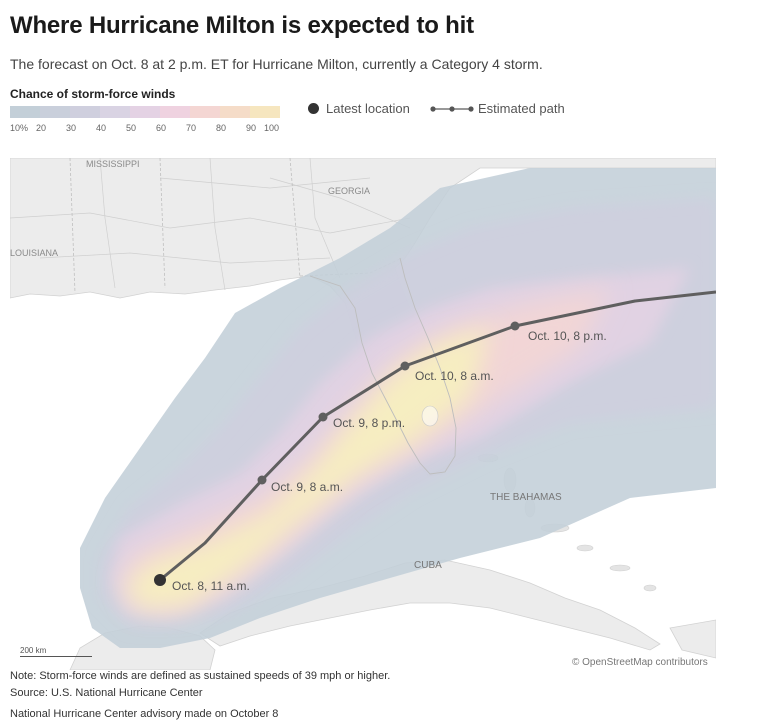  I want to click on lake-okeechobee, so click(430, 416).